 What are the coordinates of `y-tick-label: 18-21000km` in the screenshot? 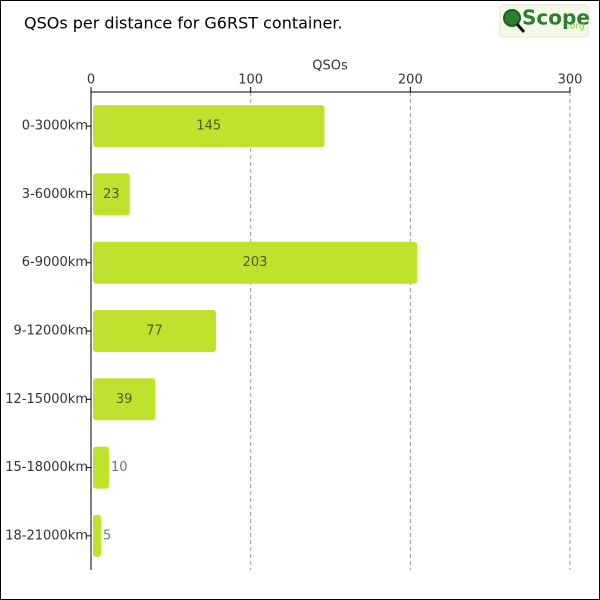 It's located at (46, 535).